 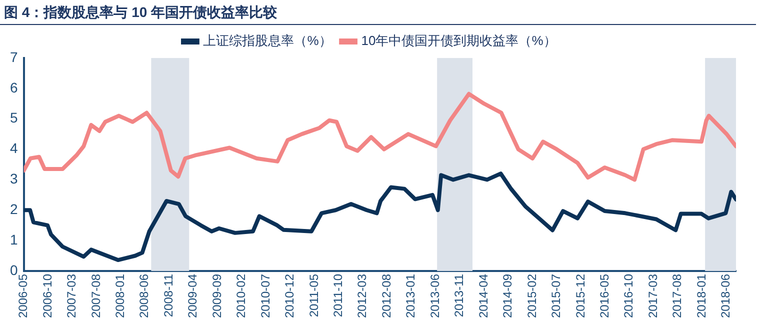 I want to click on x-tick-label: 2013-11, so click(x=459, y=296).